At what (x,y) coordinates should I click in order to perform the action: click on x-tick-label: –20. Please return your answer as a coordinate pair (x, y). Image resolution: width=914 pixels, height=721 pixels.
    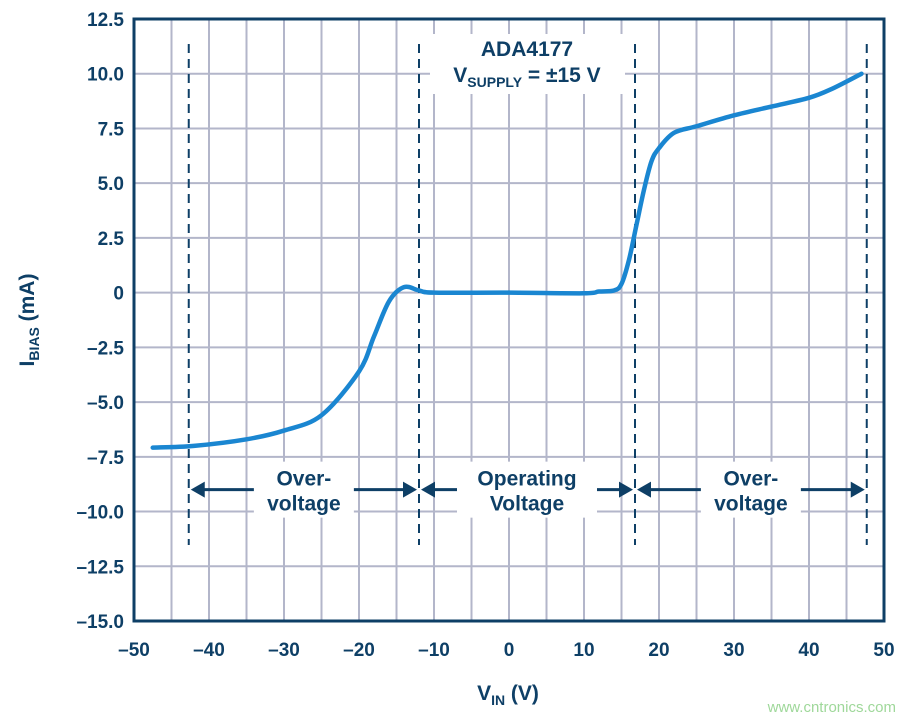
    Looking at the image, I should click on (359, 650).